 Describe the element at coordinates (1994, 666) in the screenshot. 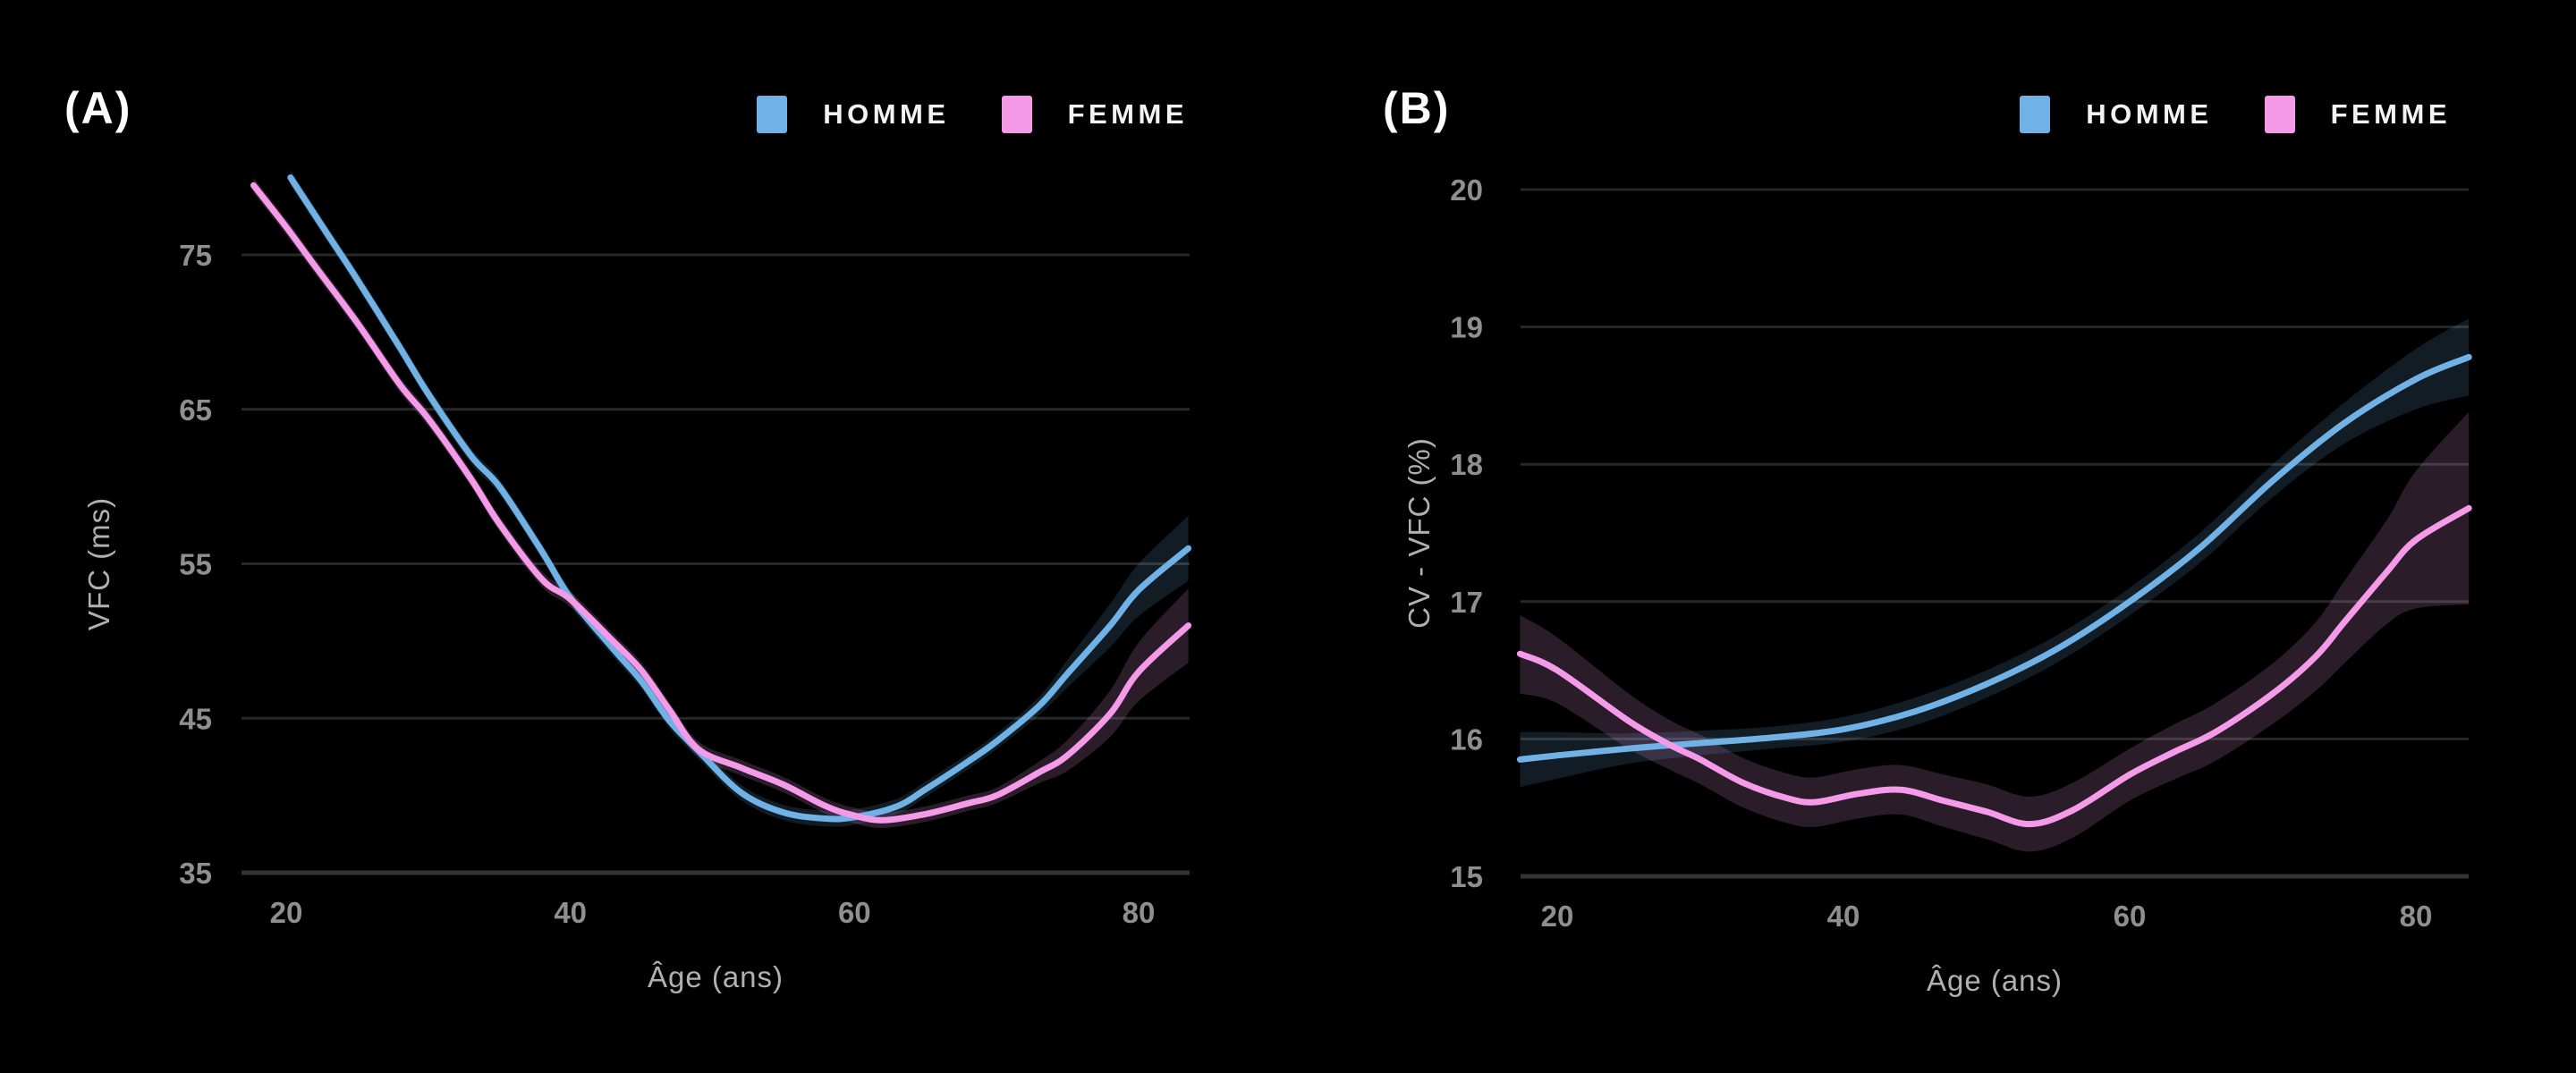

I see `series-line-femme` at that location.